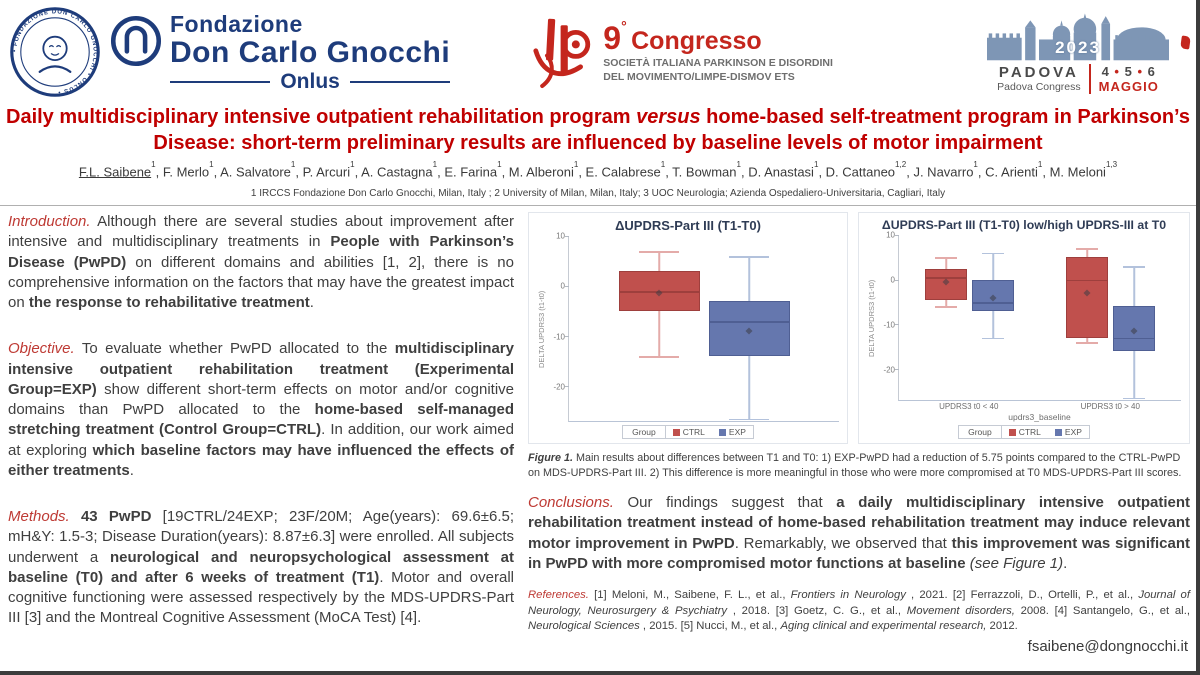  I want to click on date-6: 6, so click(1151, 71).